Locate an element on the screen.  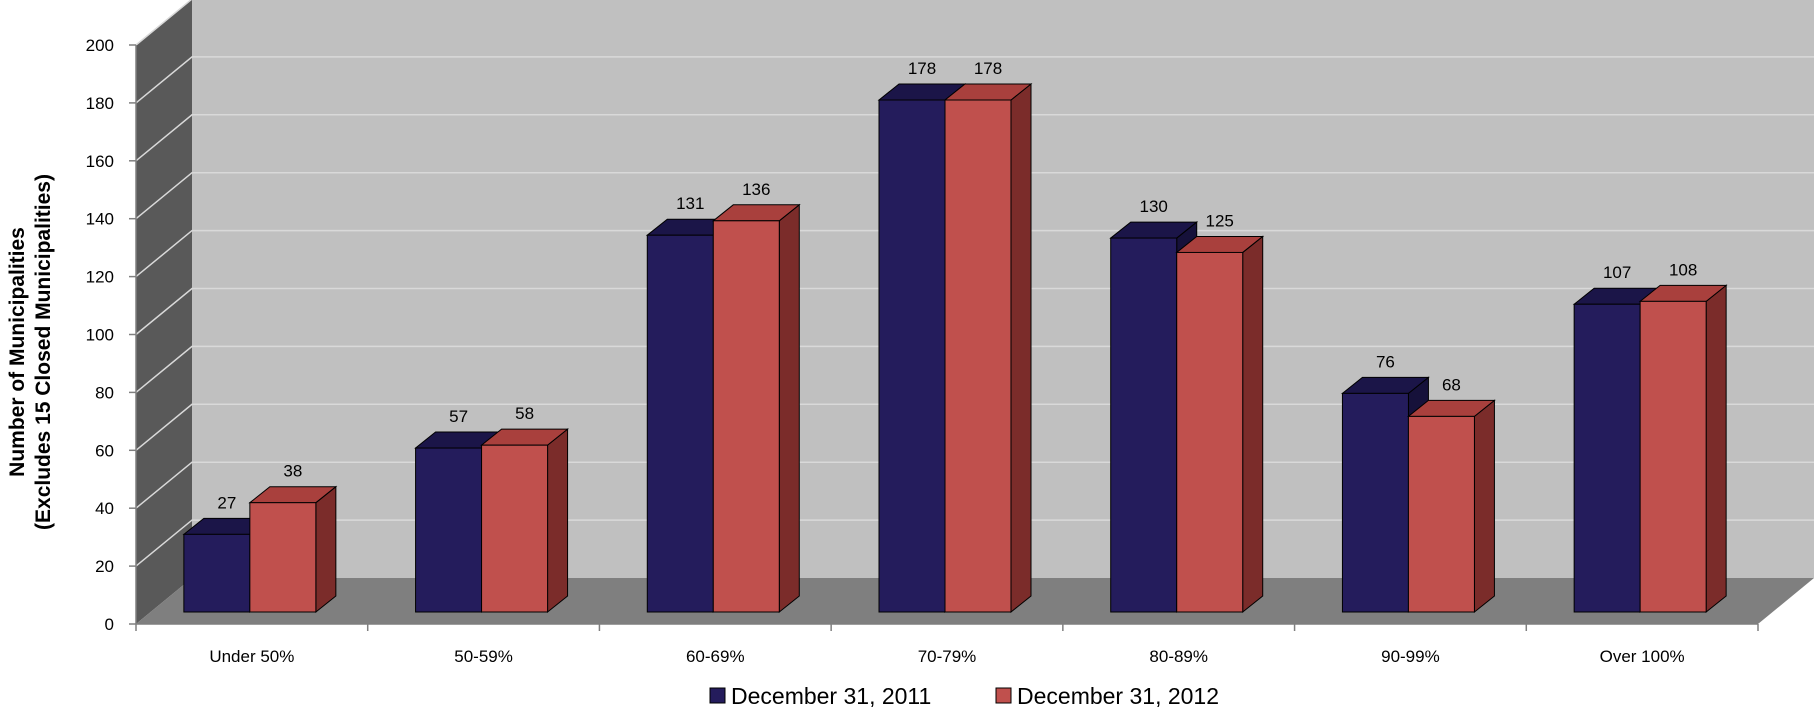
data-label: 68 is located at coordinates (1451, 384).